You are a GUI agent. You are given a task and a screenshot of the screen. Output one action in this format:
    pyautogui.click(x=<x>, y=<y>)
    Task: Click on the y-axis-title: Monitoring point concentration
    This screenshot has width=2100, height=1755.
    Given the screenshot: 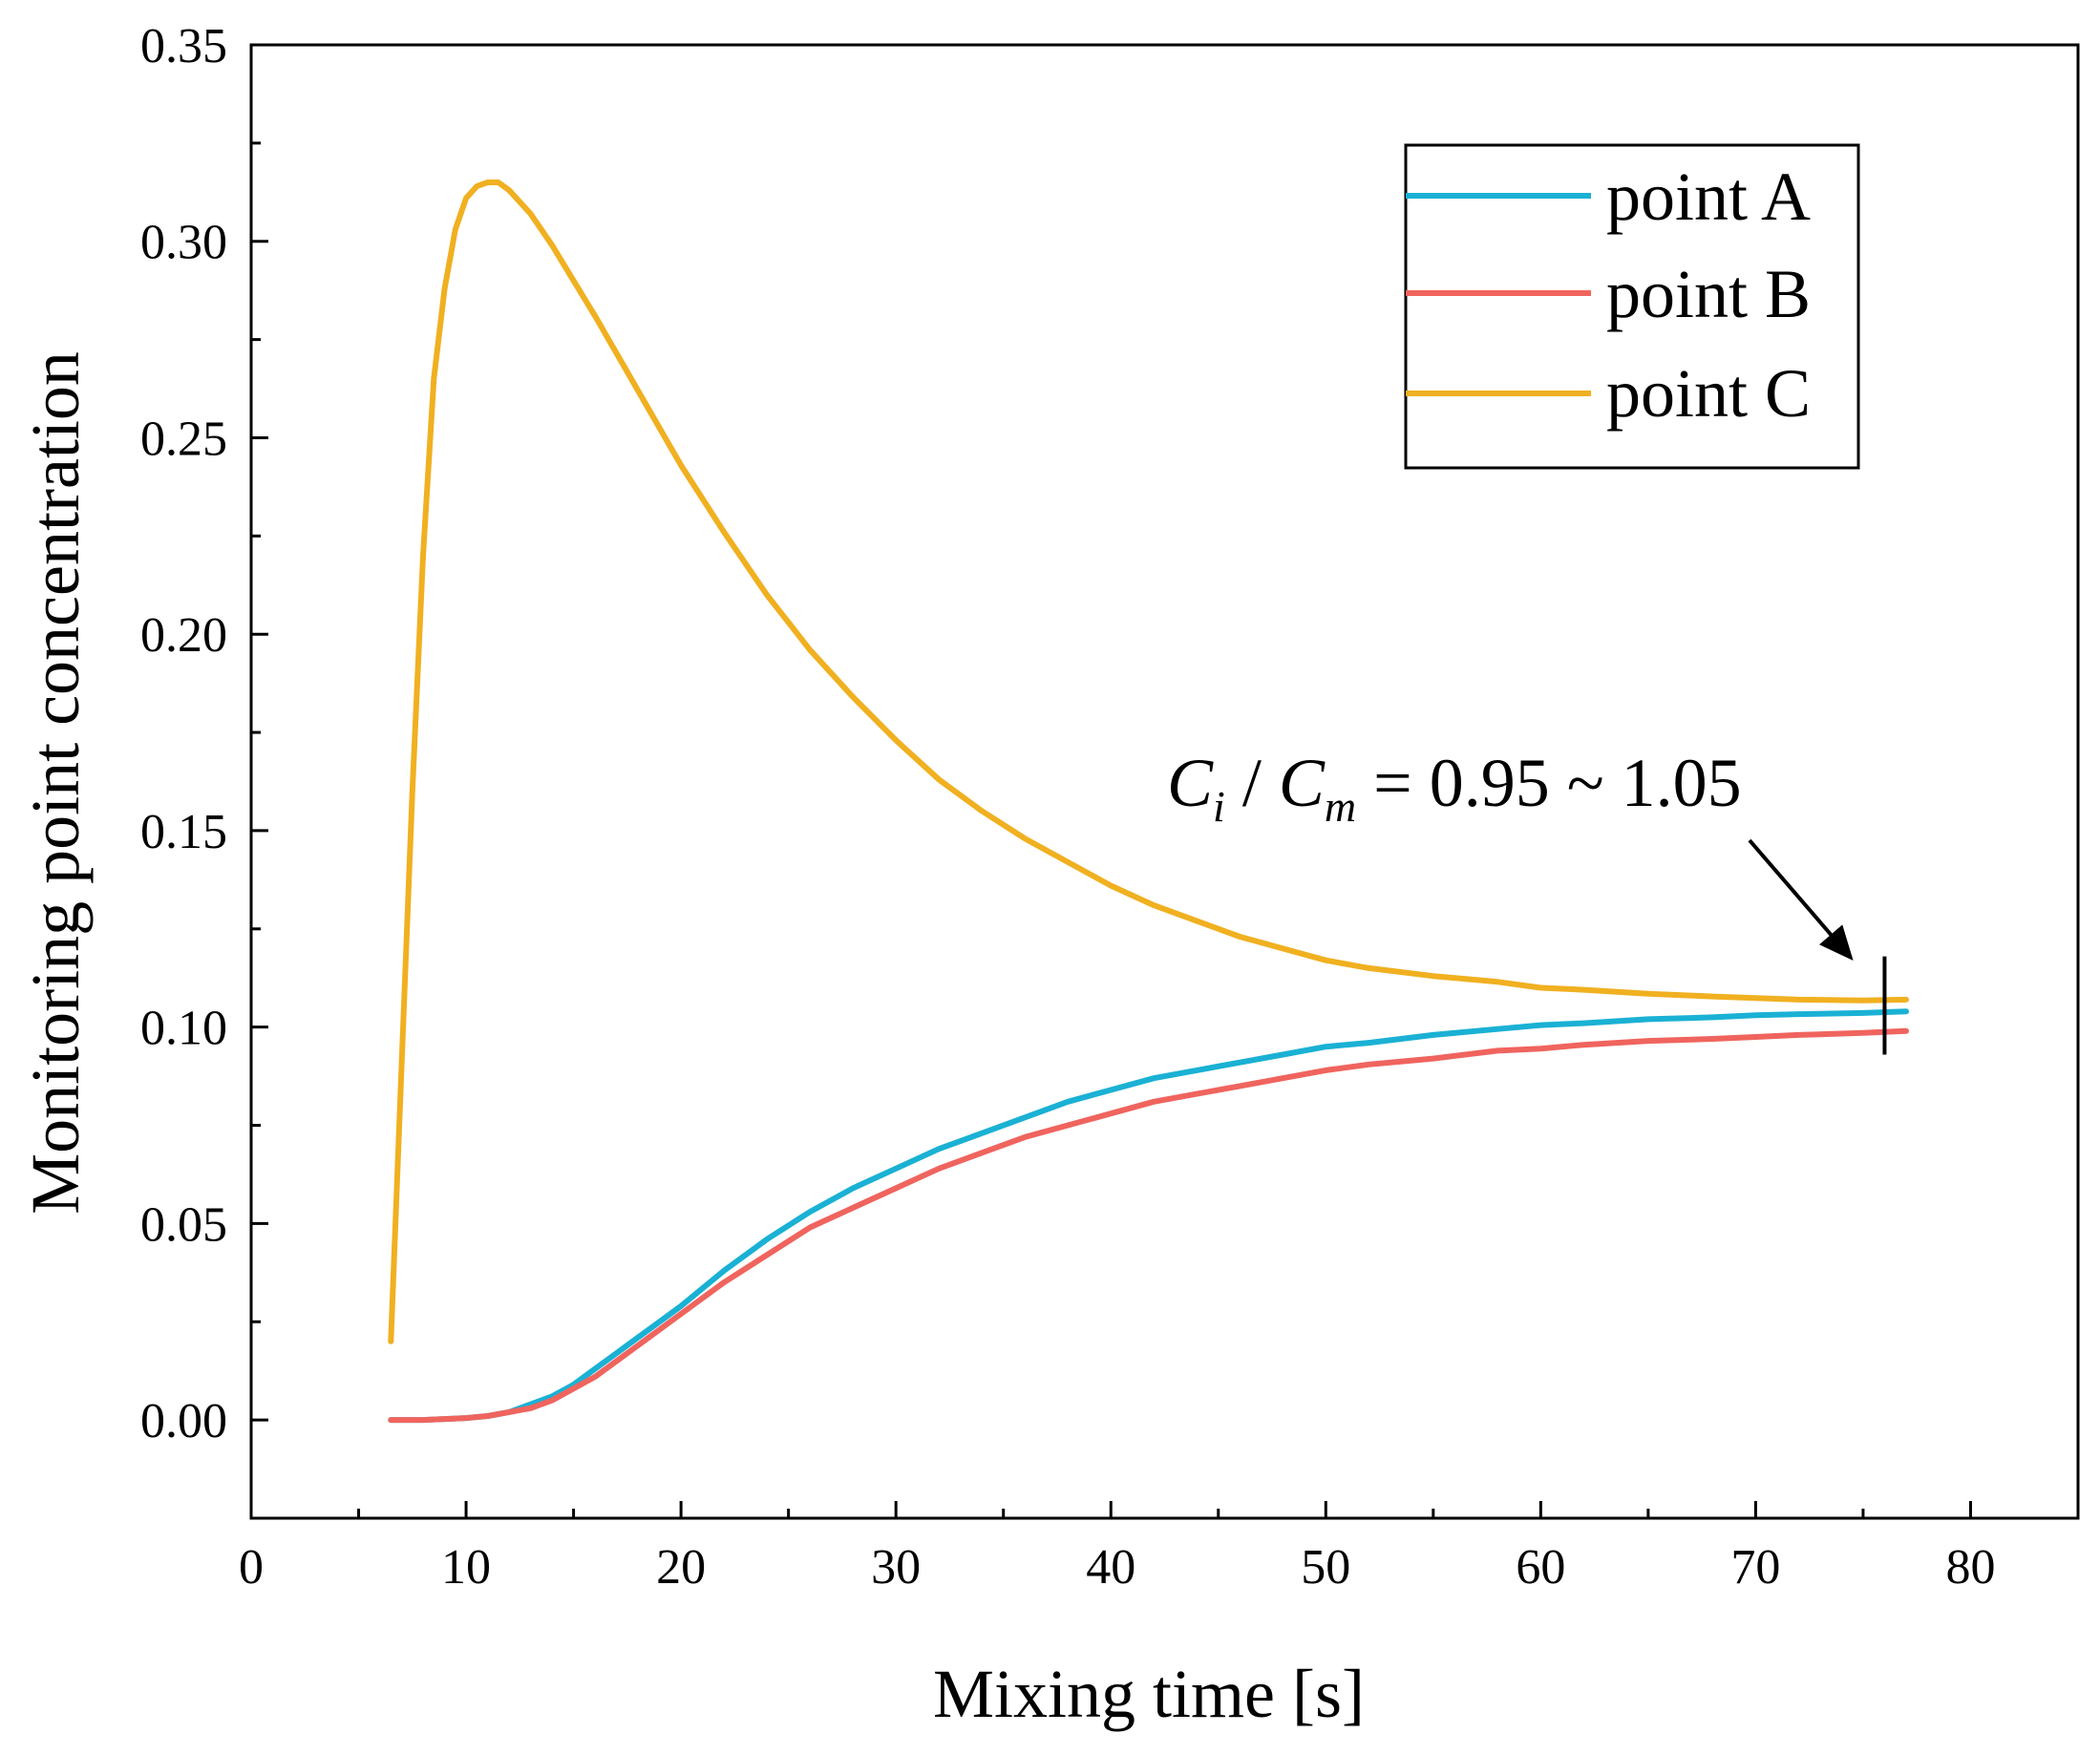 What is the action you would take?
    pyautogui.click(x=55, y=783)
    